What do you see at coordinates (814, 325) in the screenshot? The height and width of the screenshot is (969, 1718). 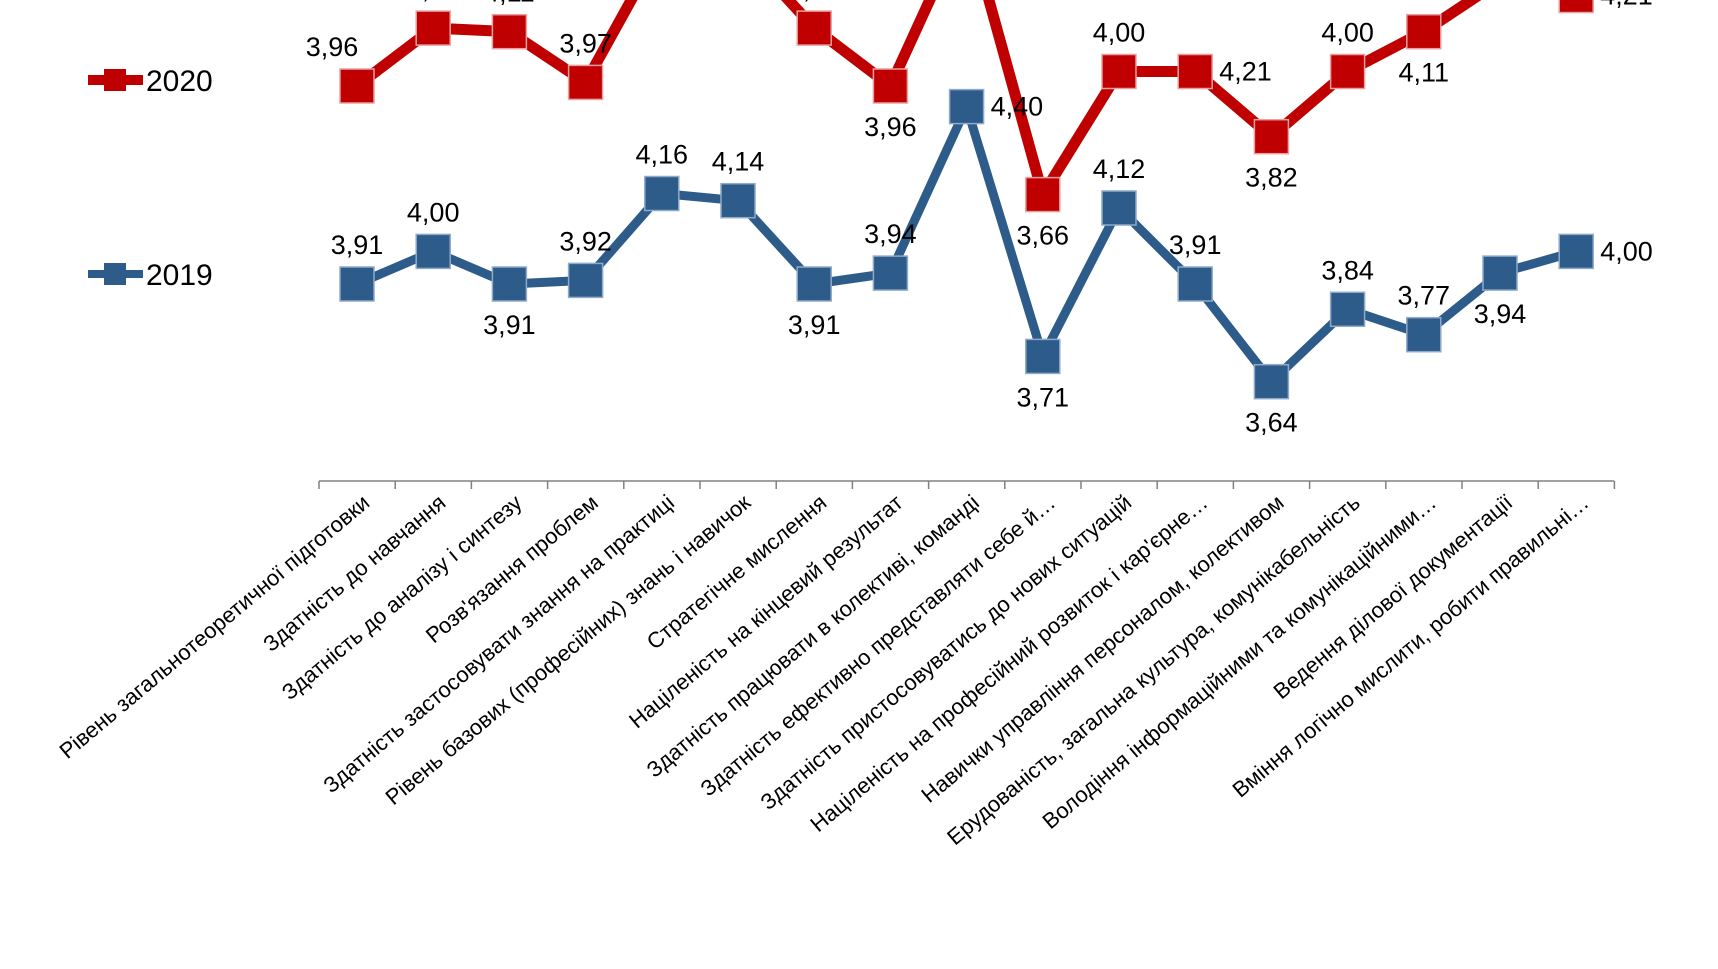 I see `data-label-2019-7: 3,91` at bounding box center [814, 325].